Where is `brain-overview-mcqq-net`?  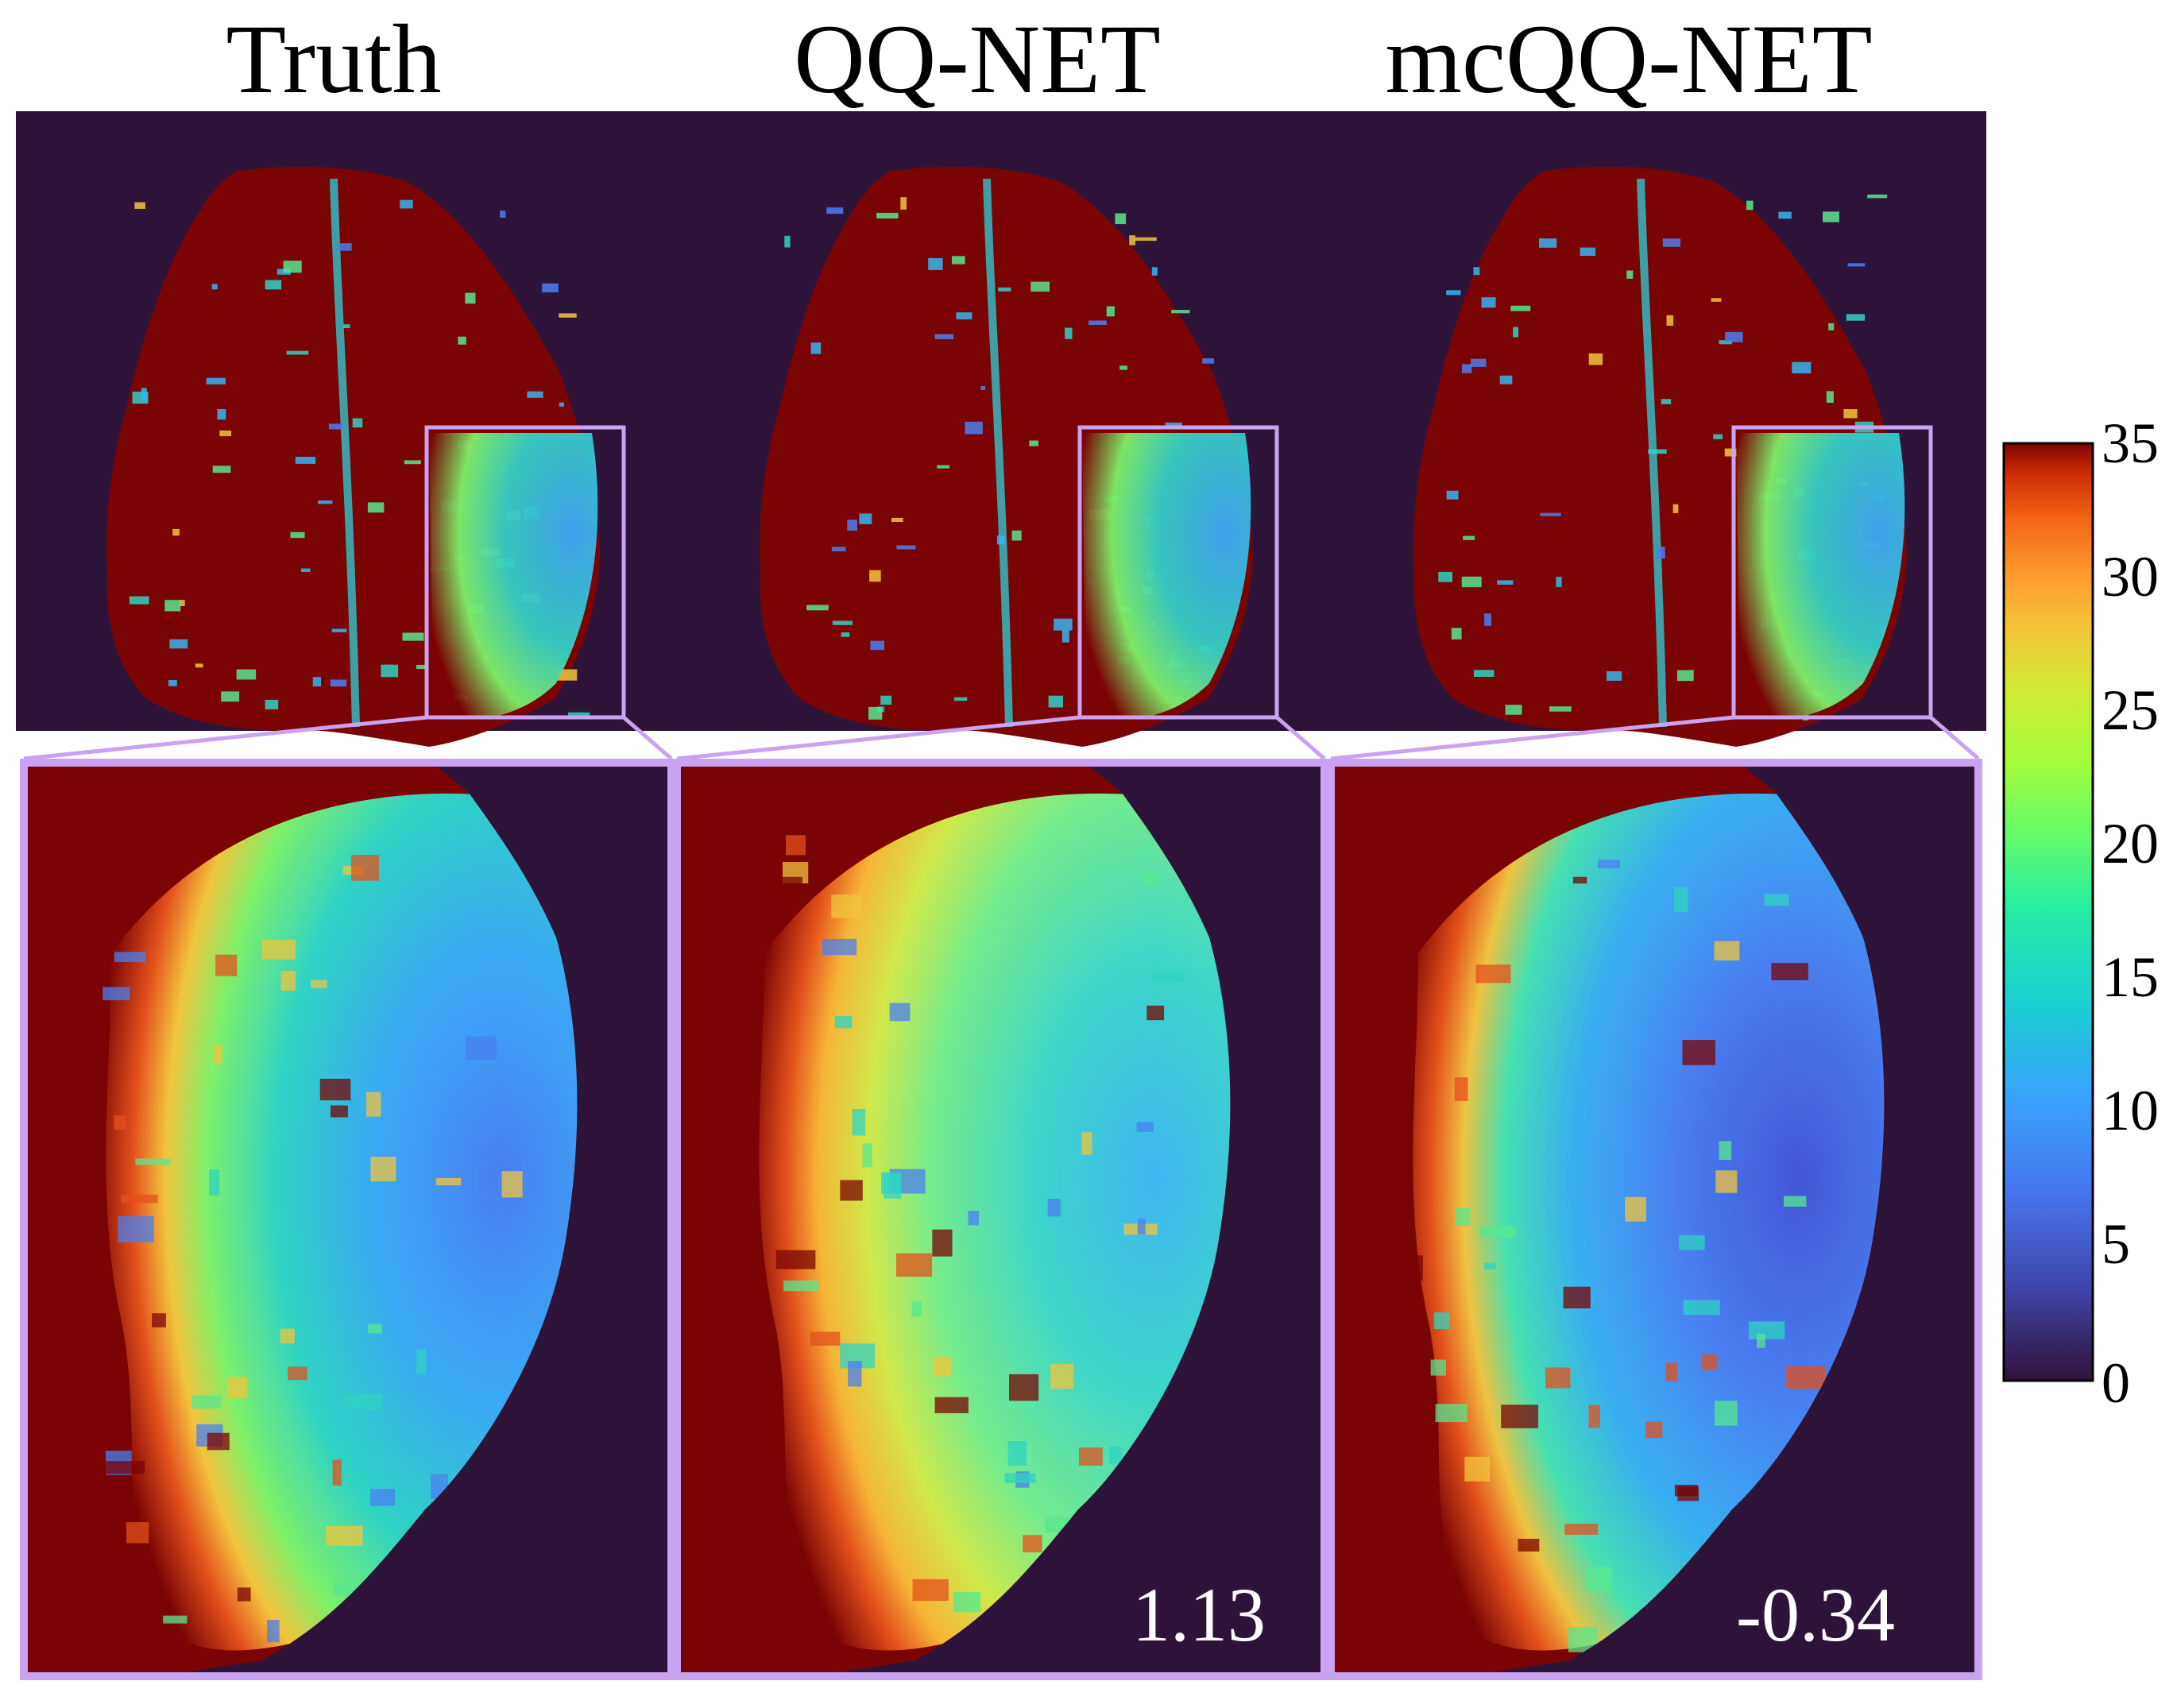
brain-overview-mcqq-net is located at coordinates (1655, 464).